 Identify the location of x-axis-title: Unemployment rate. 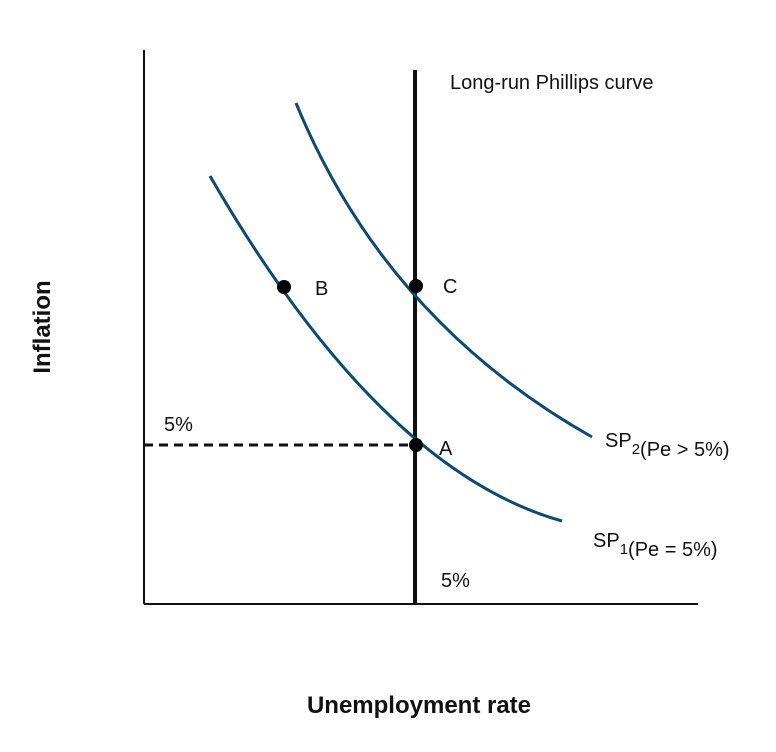
(419, 705).